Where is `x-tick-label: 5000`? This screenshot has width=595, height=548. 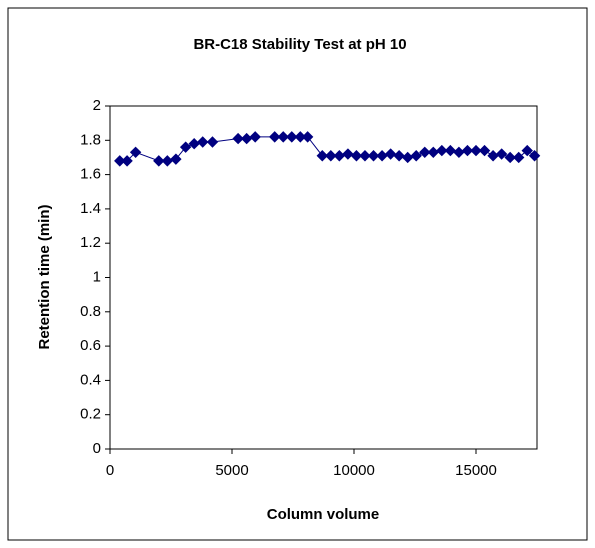
x-tick-label: 5000 is located at coordinates (231, 470).